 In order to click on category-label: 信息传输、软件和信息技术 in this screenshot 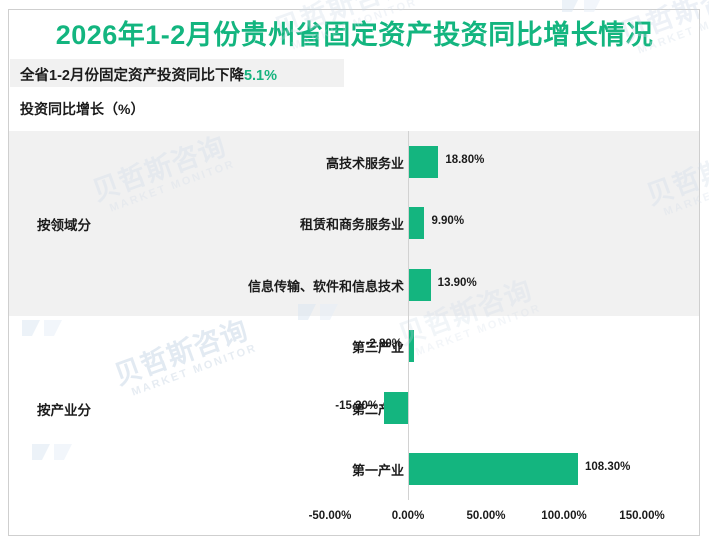, I will do `click(325, 286)`.